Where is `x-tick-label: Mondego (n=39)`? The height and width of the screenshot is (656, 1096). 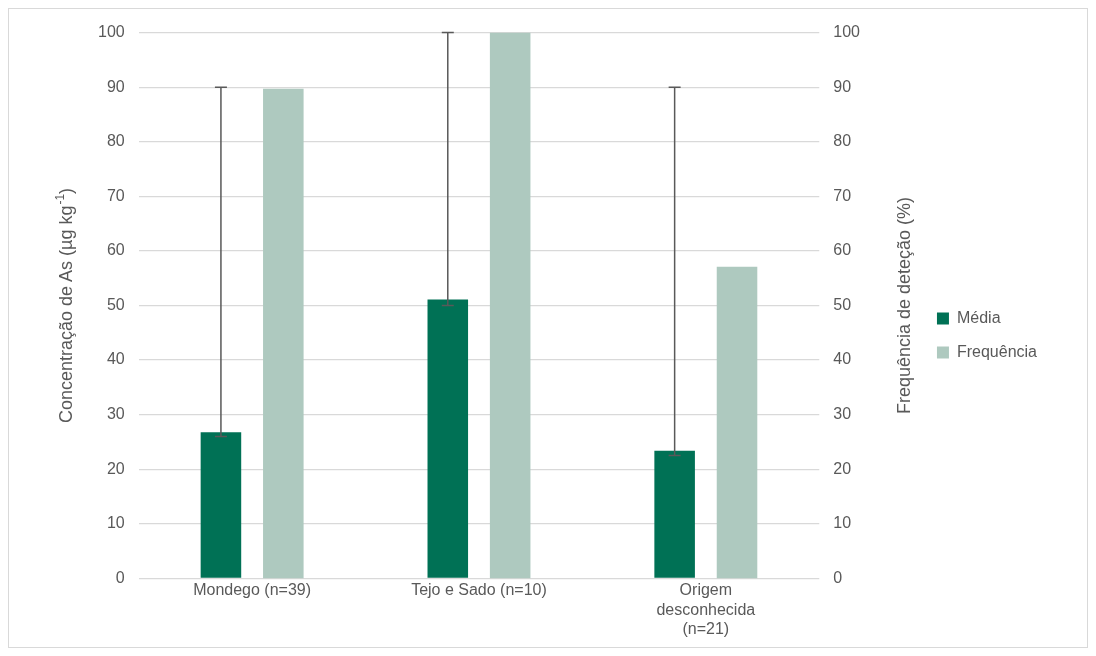
x-tick-label: Mondego (n=39) is located at coordinates (252, 590).